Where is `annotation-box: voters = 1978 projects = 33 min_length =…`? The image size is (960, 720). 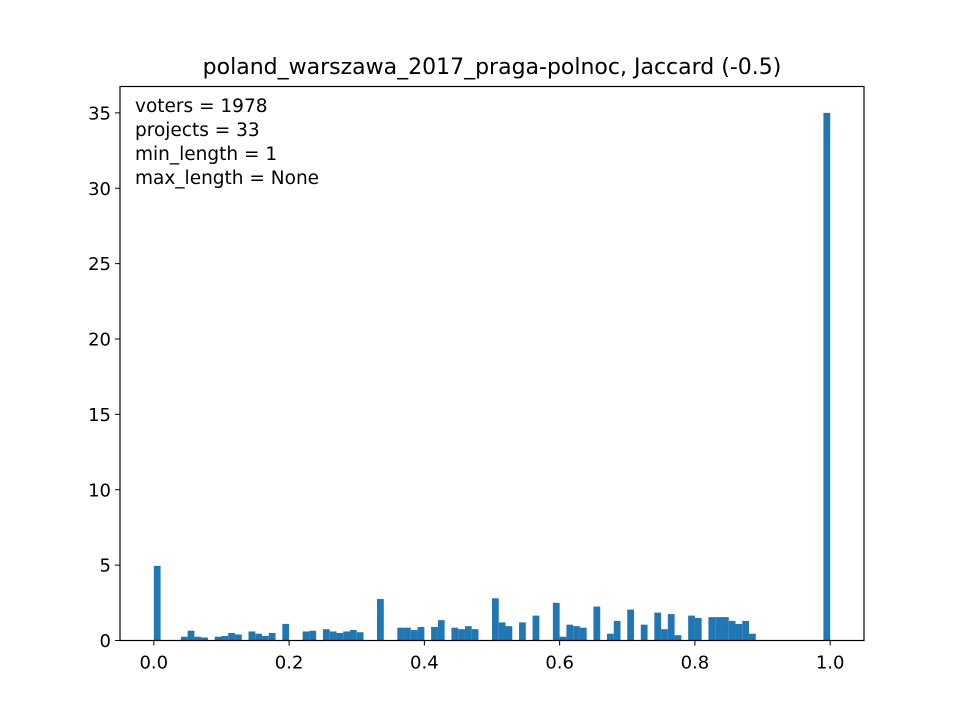 annotation-box: voters = 1978 projects = 33 min_length =… is located at coordinates (227, 142).